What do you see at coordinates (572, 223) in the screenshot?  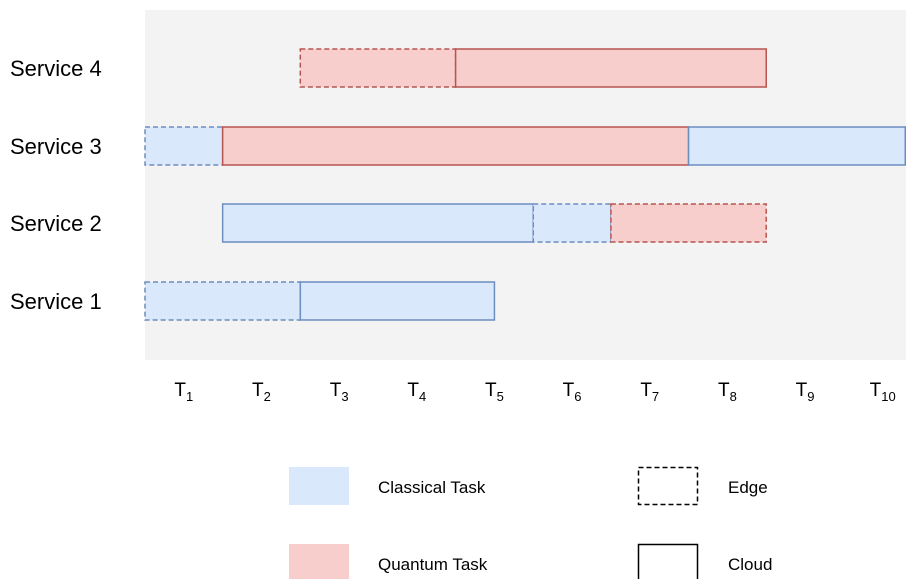 I see `task-bar-service-2-classical-edge` at bounding box center [572, 223].